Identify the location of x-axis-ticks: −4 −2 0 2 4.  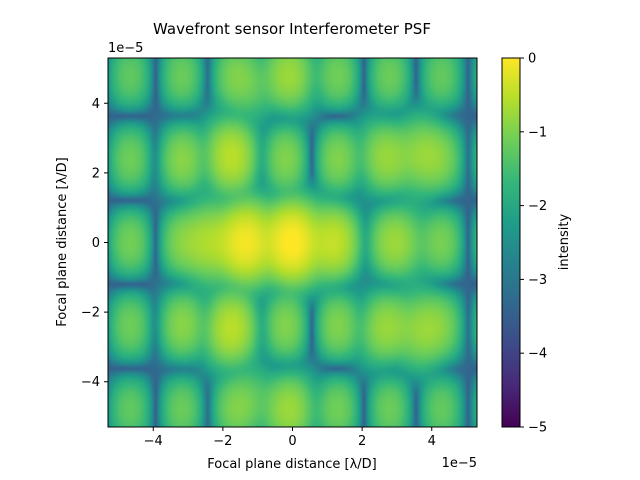
(290, 438).